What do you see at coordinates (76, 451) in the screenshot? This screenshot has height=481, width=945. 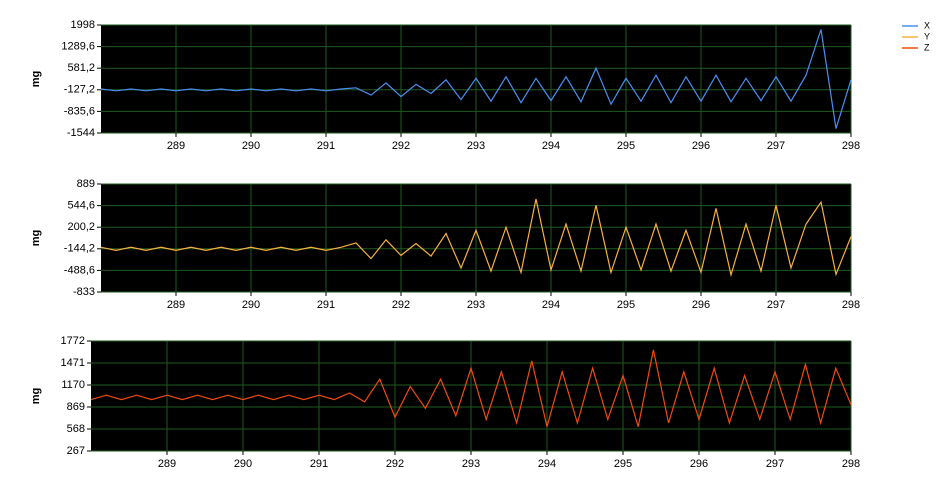 I see `y-tick-label: 267` at bounding box center [76, 451].